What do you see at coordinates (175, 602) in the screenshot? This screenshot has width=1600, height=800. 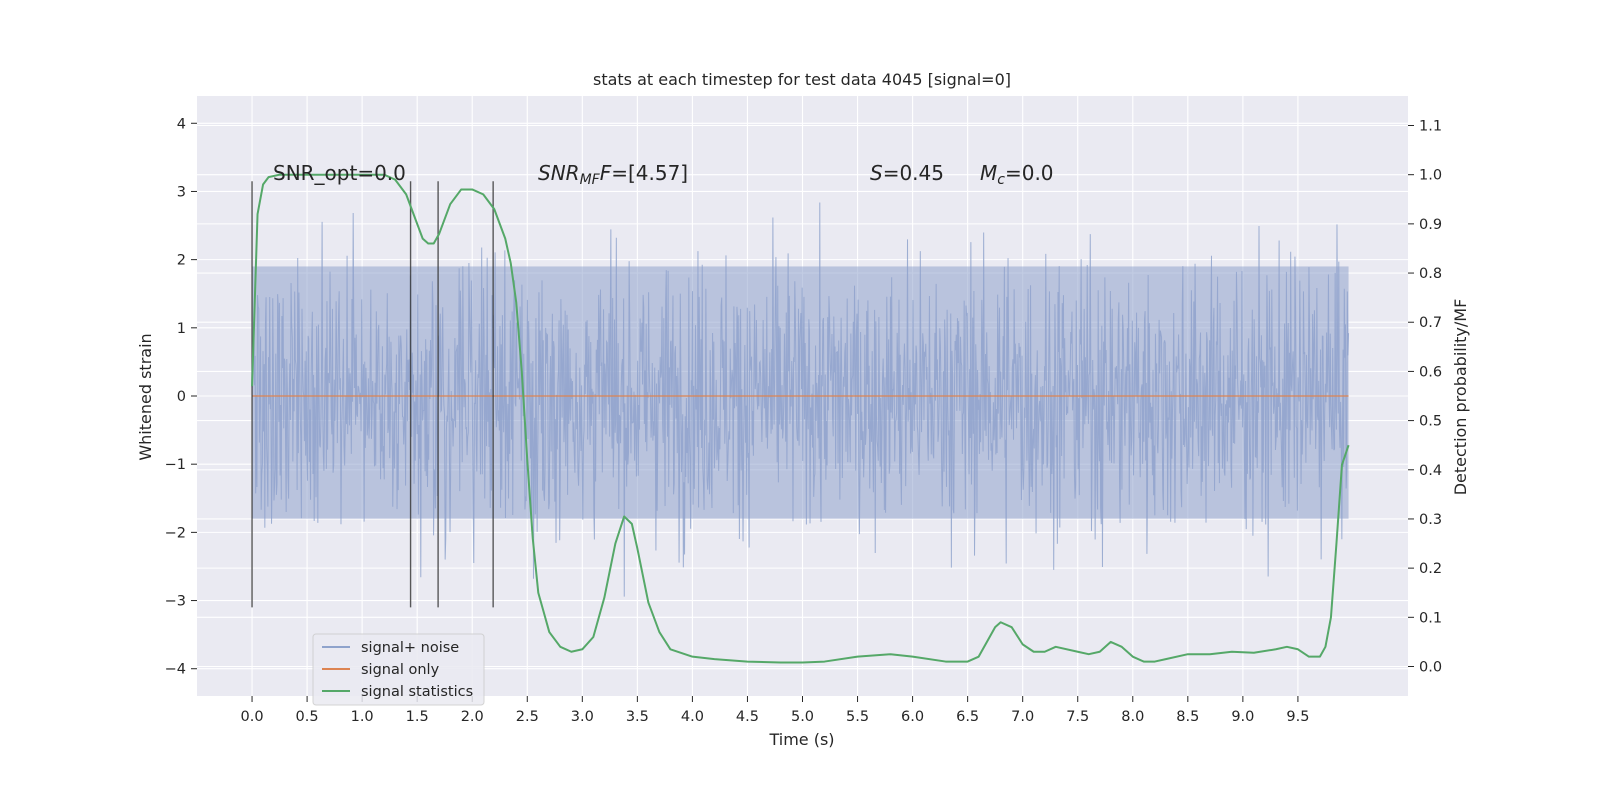 I see `y-tick-label: −3` at bounding box center [175, 602].